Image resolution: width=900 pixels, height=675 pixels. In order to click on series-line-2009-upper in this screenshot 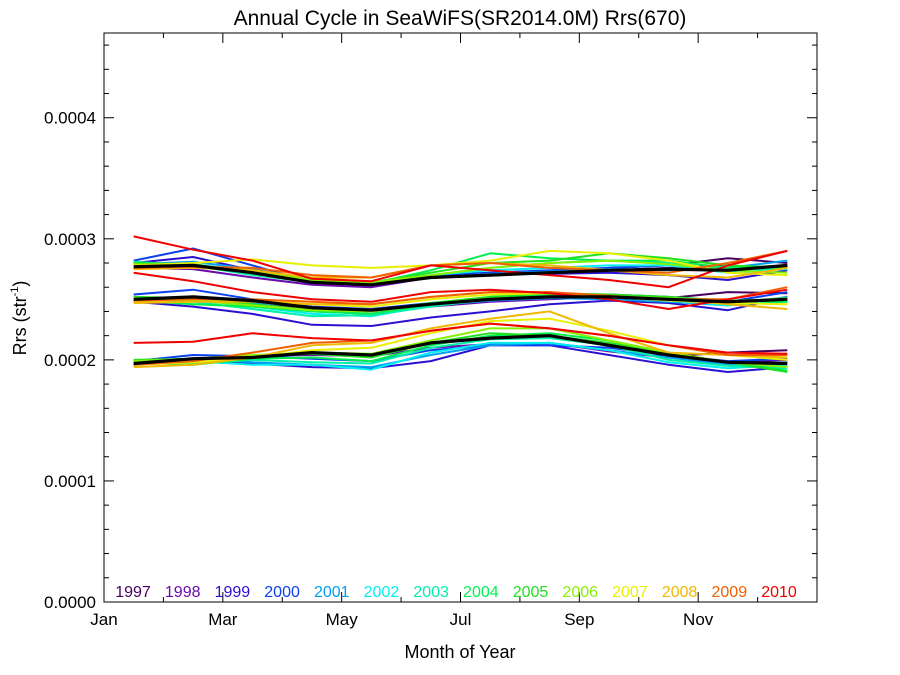, I will do `click(460, 264)`.